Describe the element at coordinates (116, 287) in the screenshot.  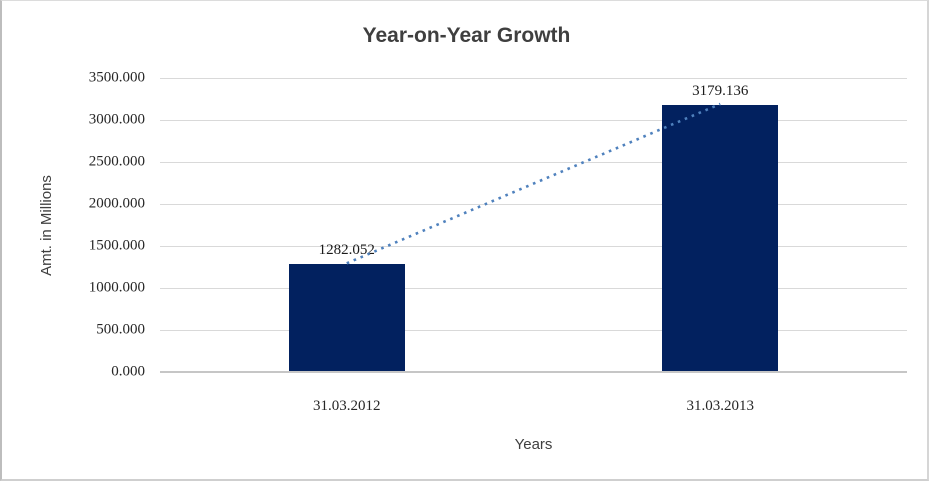
I see `y-tick-label: 1000.000` at that location.